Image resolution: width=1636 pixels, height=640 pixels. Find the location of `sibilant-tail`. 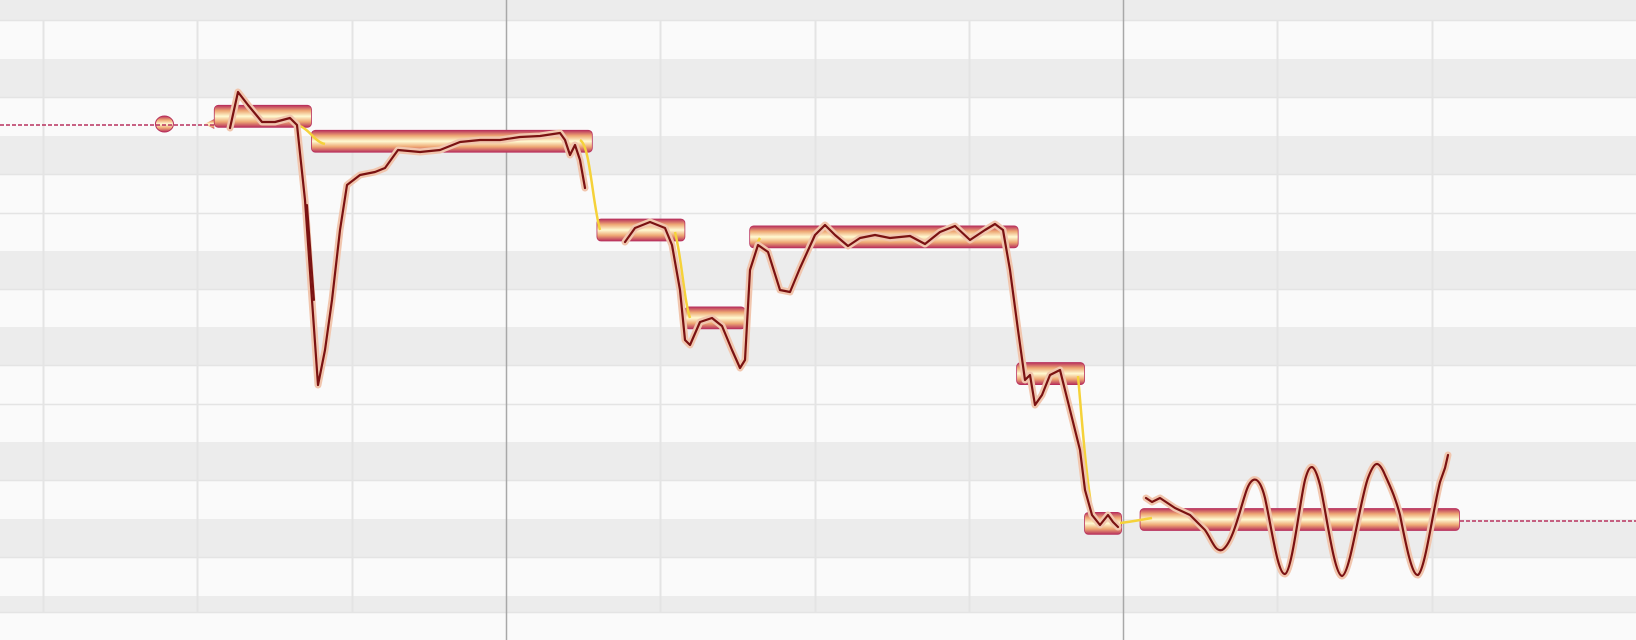

sibilant-tail is located at coordinates (209, 123).